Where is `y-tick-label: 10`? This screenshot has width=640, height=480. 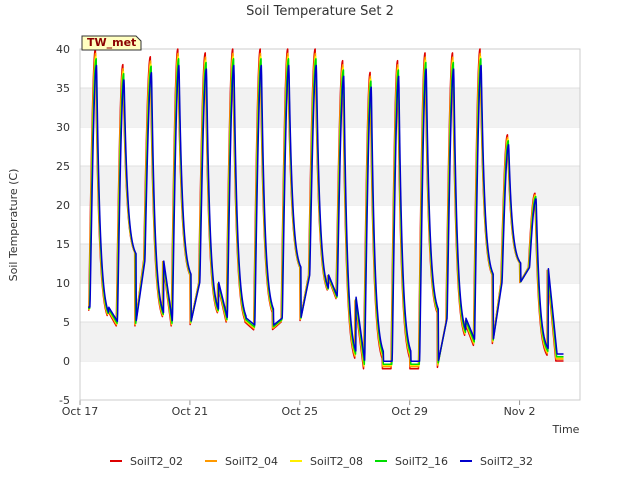
y-tick-label: 10 is located at coordinates (63, 283).